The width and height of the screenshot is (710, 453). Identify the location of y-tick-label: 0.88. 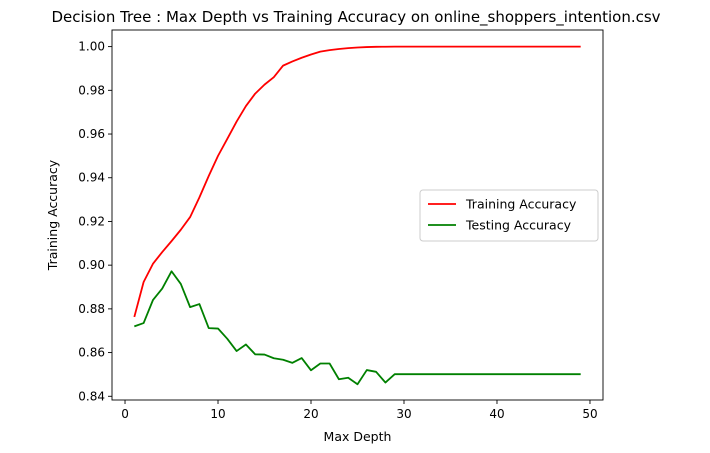
(91, 309).